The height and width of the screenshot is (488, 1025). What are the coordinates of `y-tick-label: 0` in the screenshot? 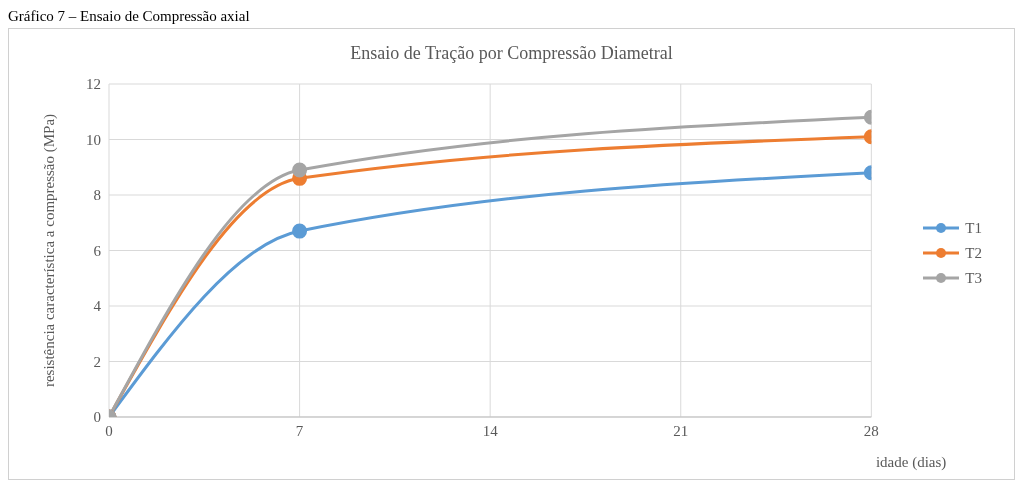 It's located at (97, 417).